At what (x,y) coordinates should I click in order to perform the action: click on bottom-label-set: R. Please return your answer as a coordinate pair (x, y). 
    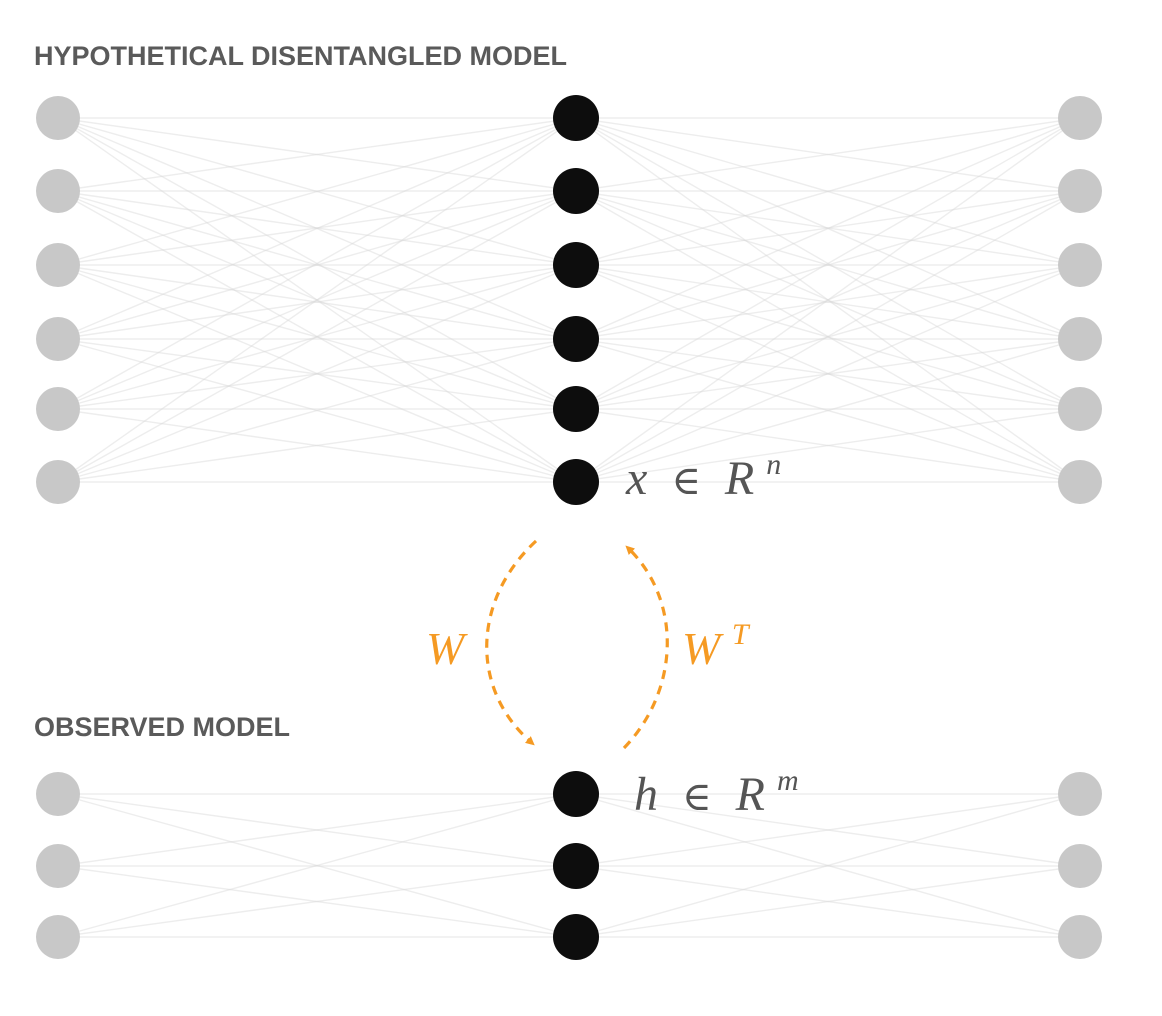
    Looking at the image, I should click on (750, 794).